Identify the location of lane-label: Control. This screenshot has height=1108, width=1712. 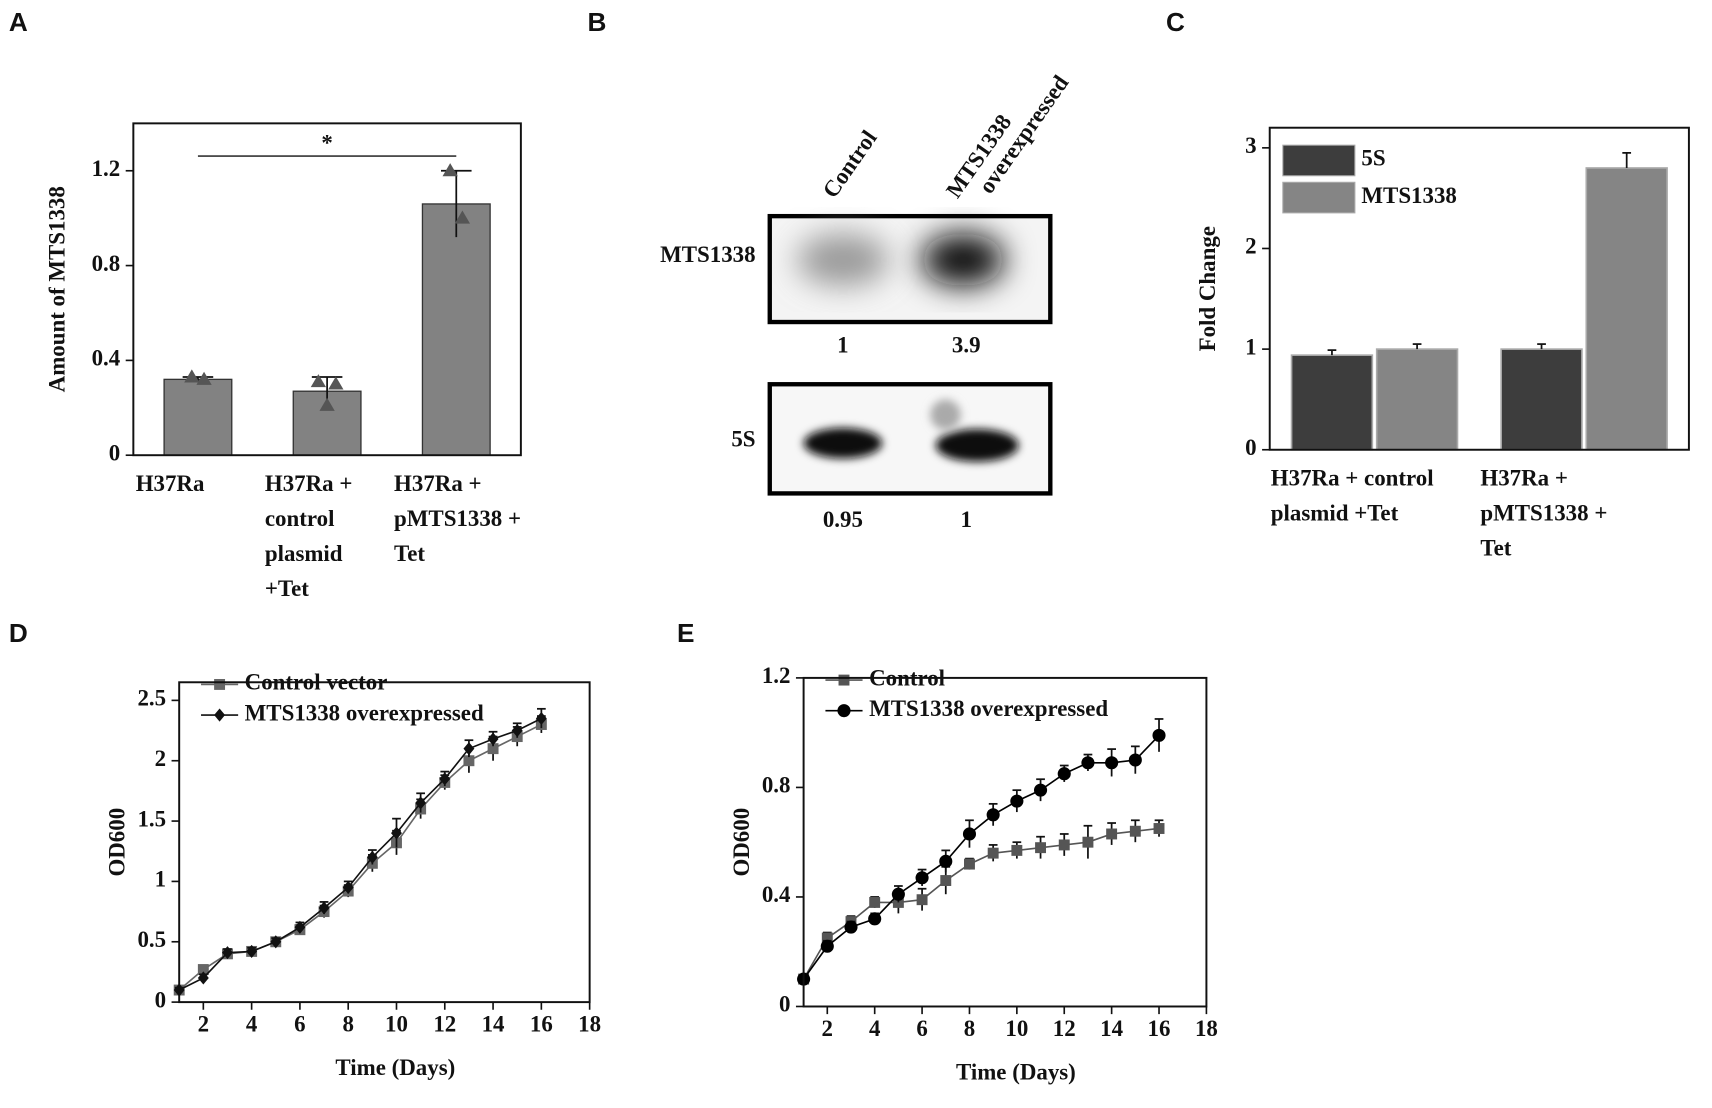
(850, 164).